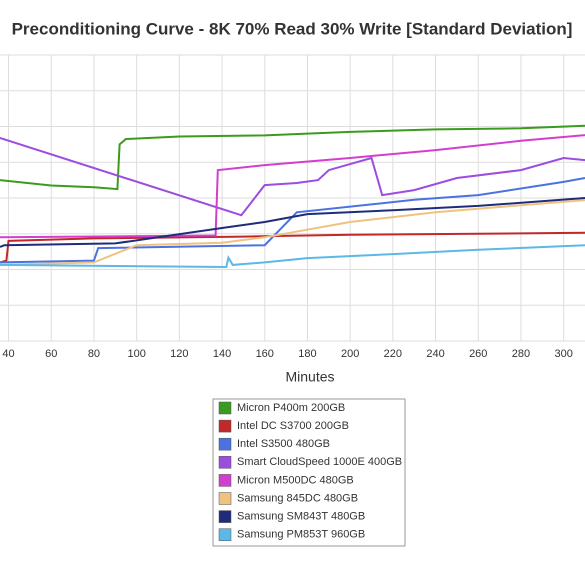 This screenshot has width=585, height=570. I want to click on x-tick-label: 300, so click(563, 354).